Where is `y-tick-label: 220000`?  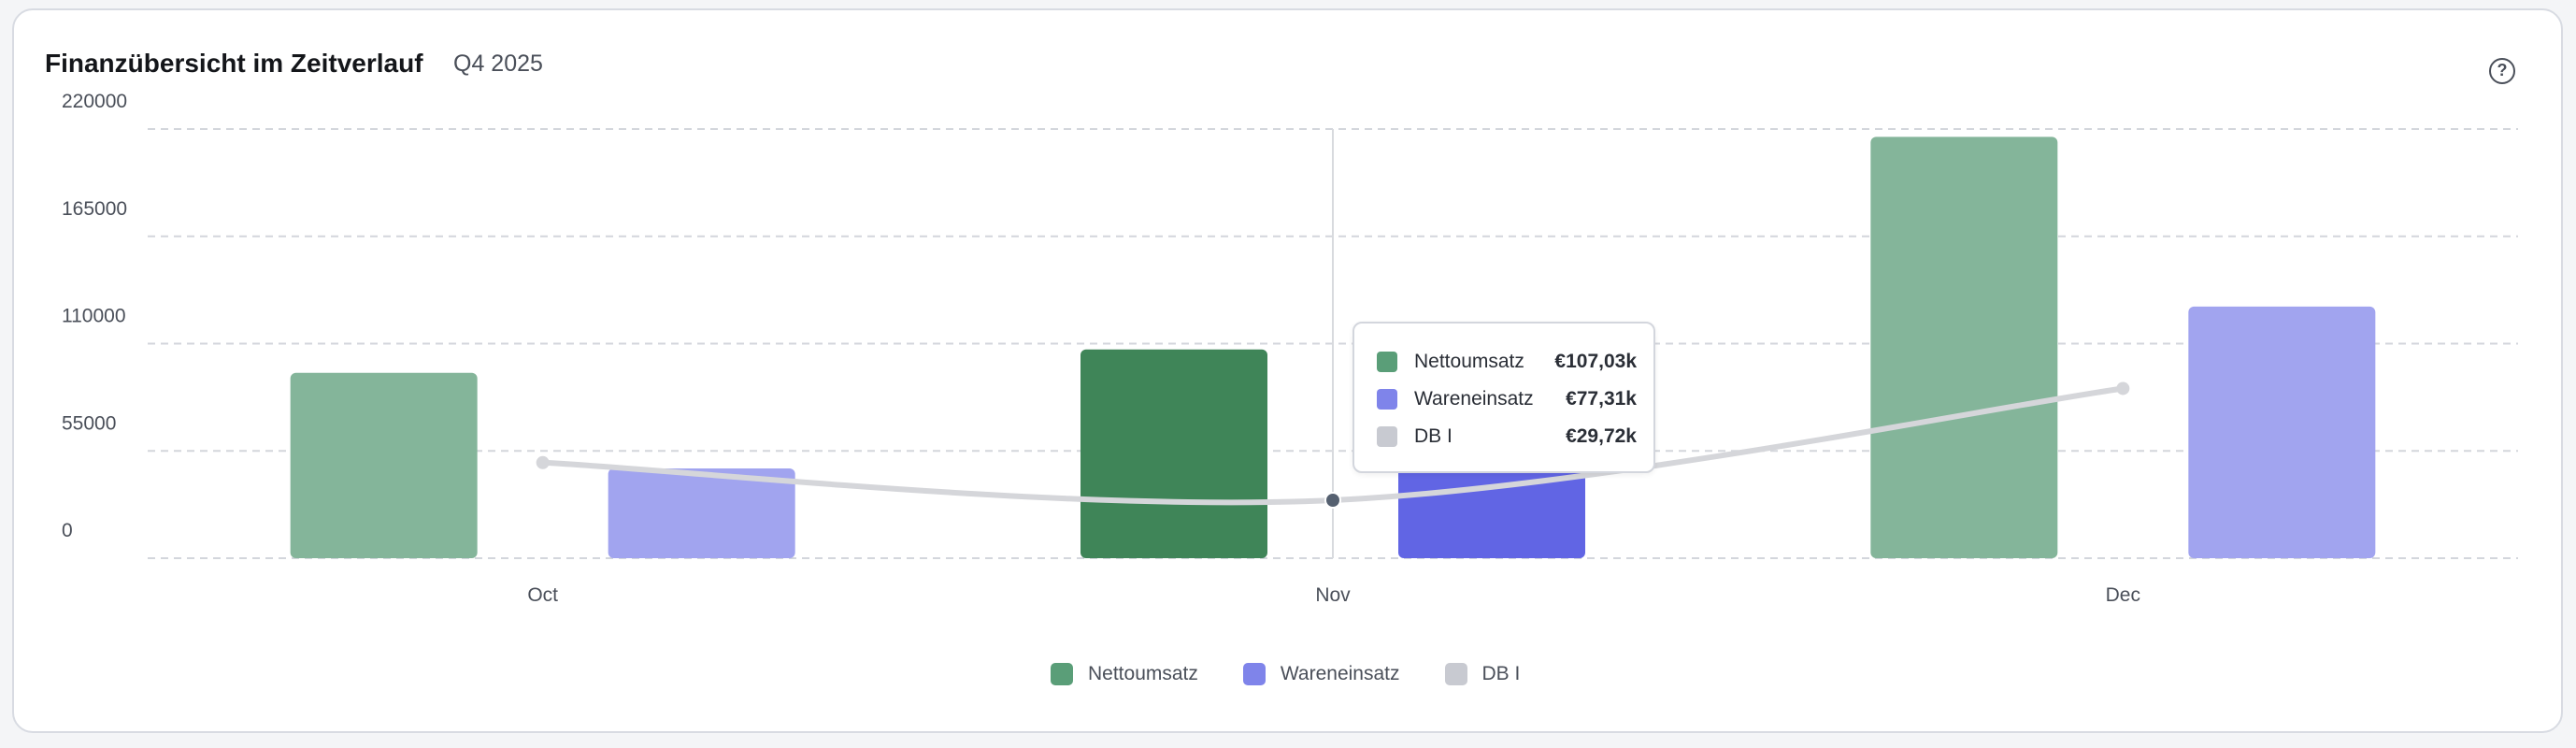
y-tick-label: 220000 is located at coordinates (94, 102).